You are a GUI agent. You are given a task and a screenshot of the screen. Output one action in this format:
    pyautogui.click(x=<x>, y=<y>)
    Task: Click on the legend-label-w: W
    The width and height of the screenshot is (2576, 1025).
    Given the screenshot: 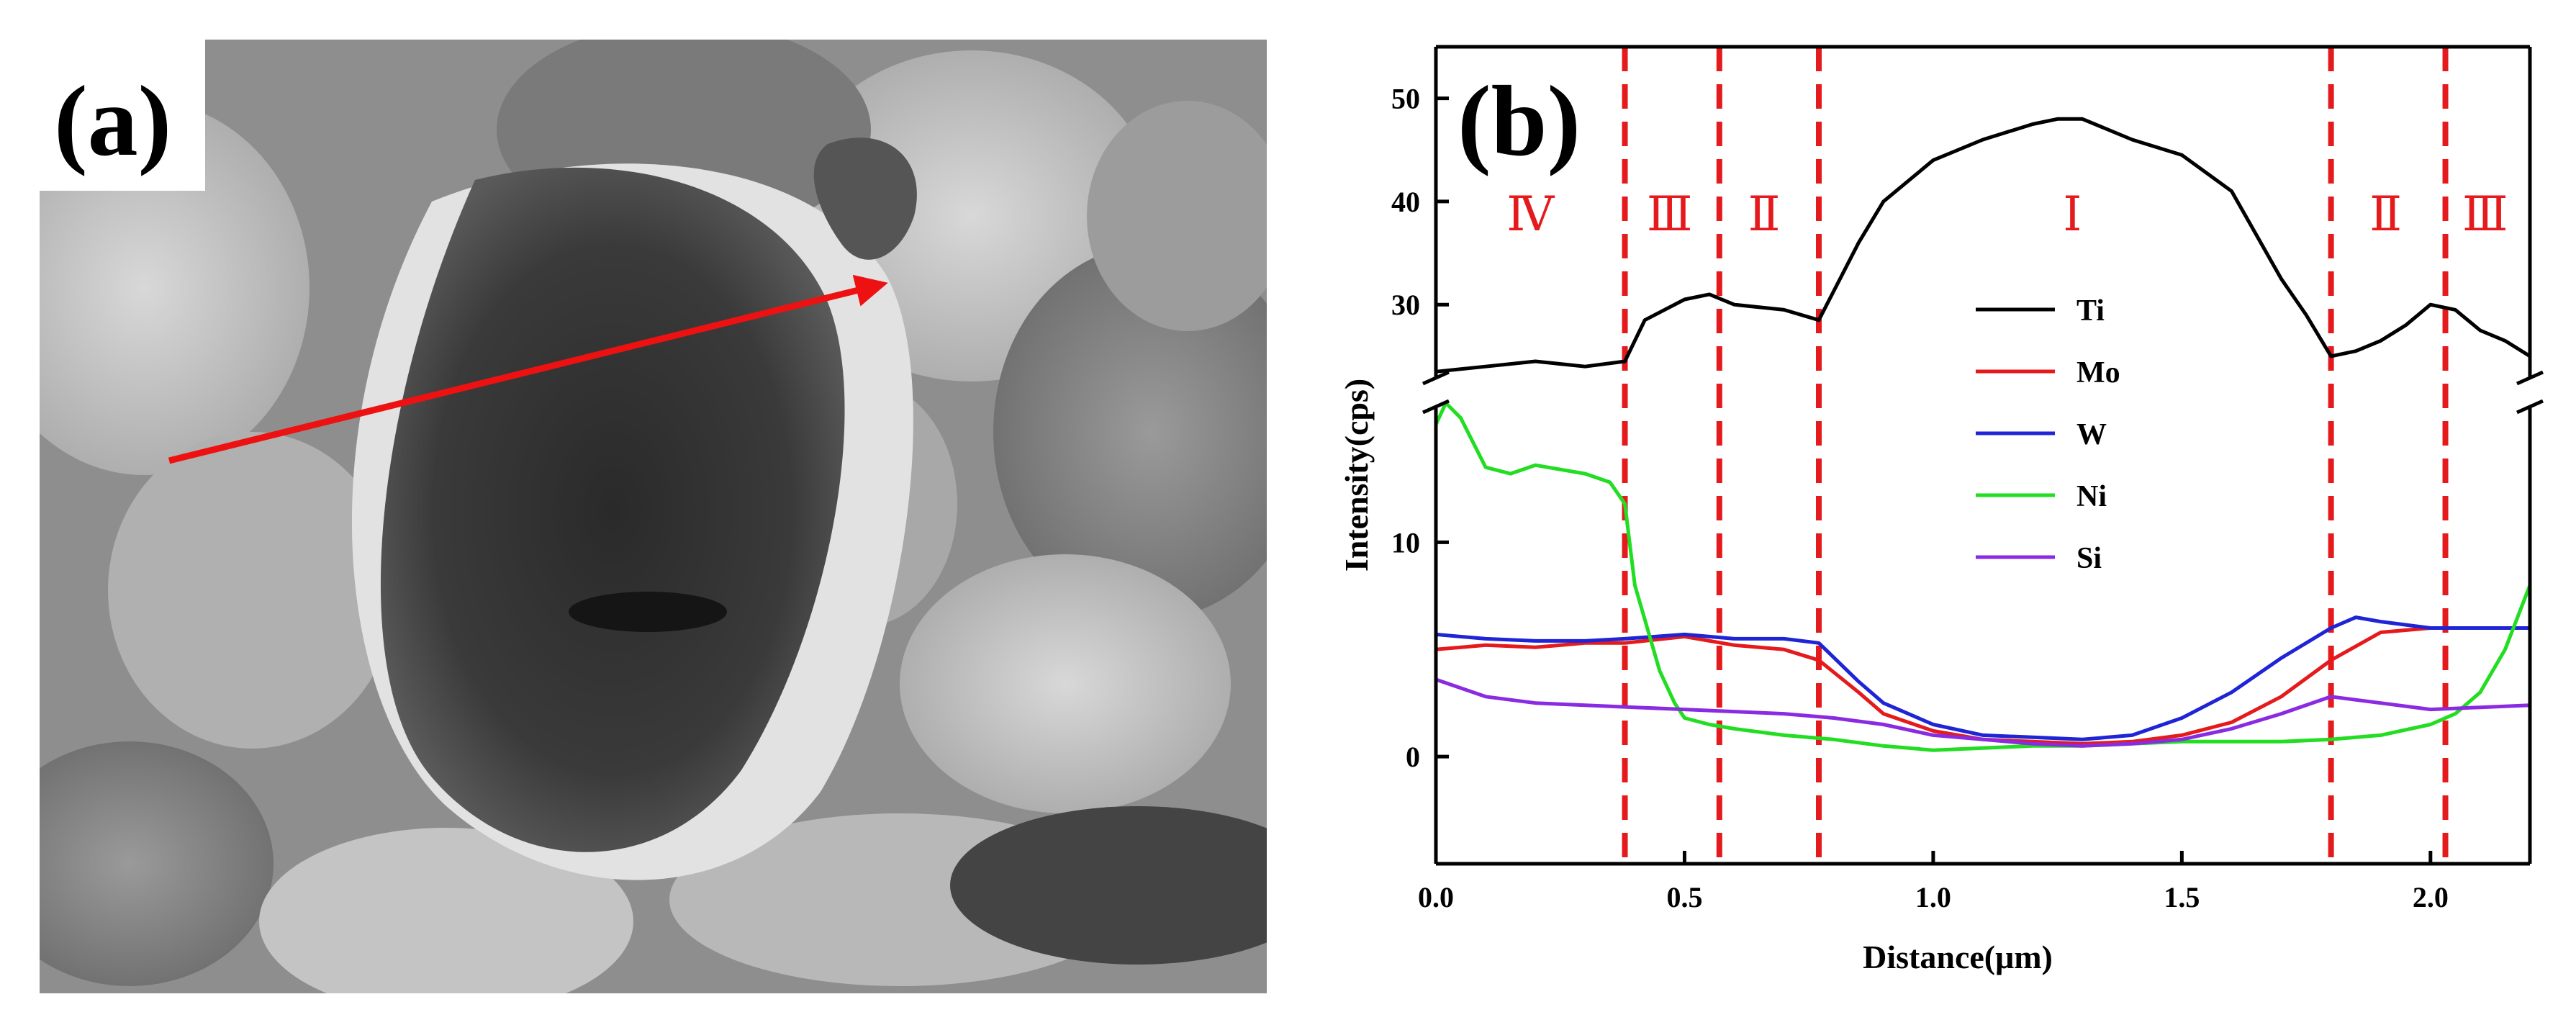 What is the action you would take?
    pyautogui.click(x=2091, y=434)
    